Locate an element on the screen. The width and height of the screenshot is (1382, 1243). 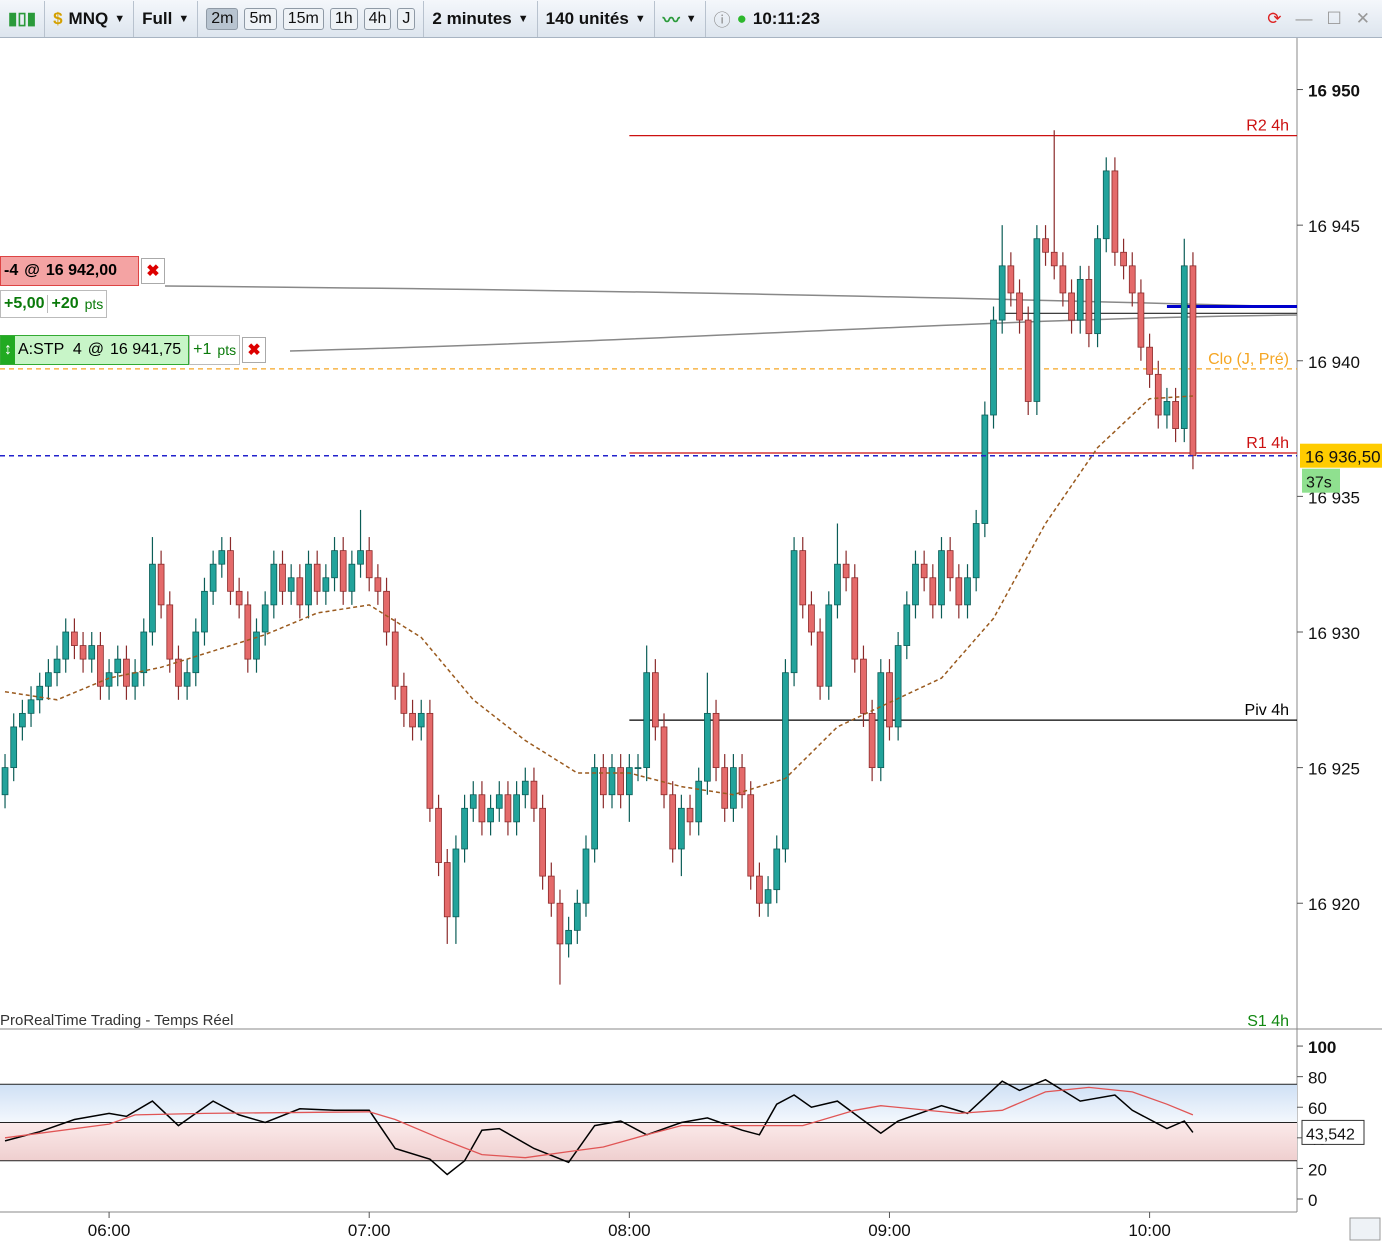
position-gain: +5,00 +20 pts is located at coordinates (54, 304).